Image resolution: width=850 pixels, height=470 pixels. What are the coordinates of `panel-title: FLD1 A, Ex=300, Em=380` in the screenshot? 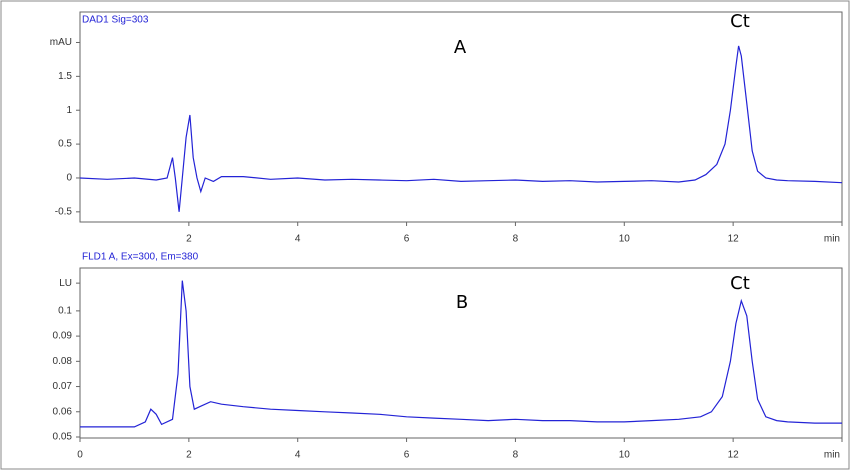 It's located at (140, 257).